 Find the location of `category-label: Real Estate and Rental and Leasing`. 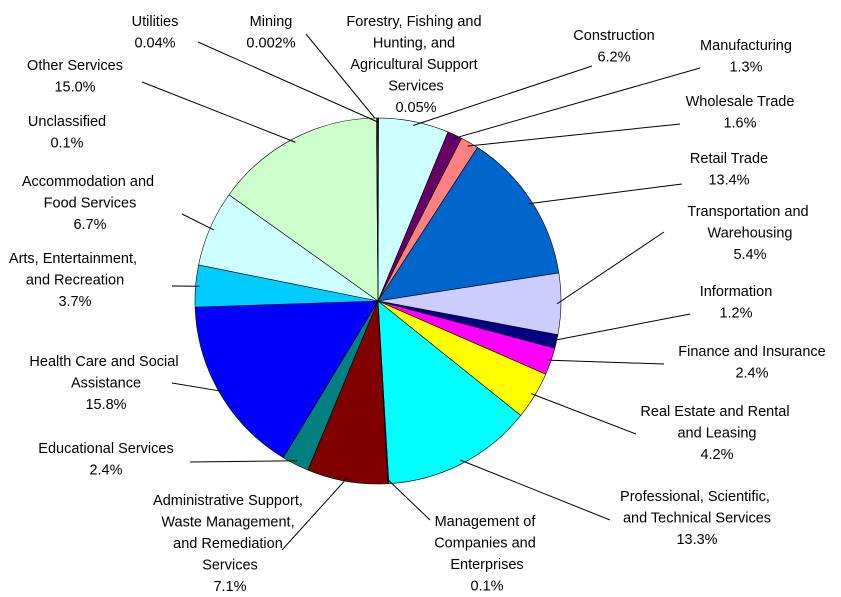

category-label: Real Estate and Rental and Leasing is located at coordinates (716, 423).